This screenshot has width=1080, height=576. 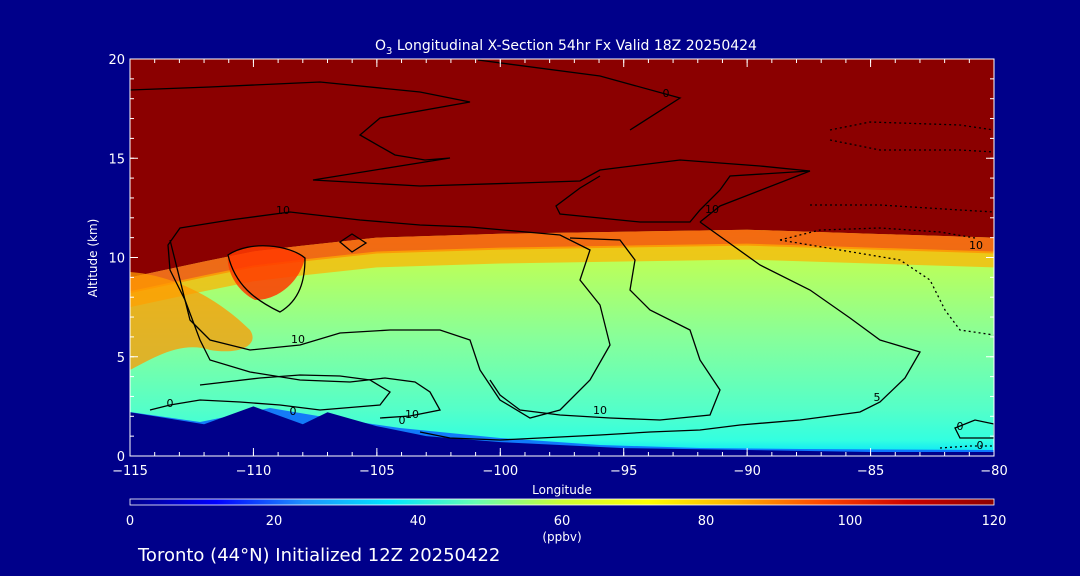 What do you see at coordinates (850, 521) in the screenshot?
I see `colorbar-tick-label: 100` at bounding box center [850, 521].